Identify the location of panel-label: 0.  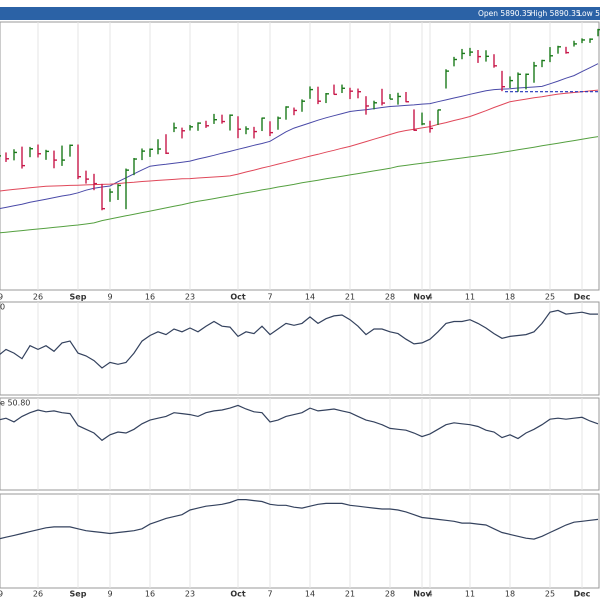
(2, 307).